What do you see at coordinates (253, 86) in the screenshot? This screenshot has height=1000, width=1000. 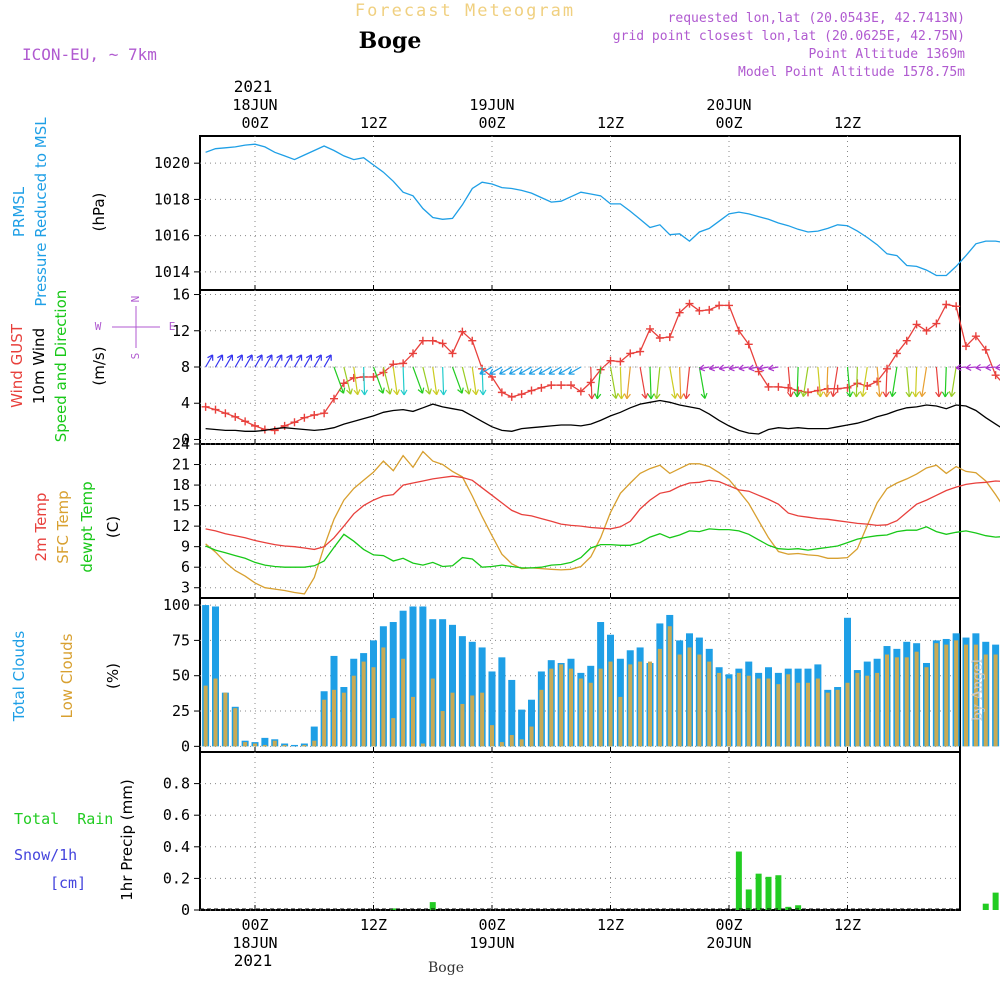 I see `top-year-label: 2021` at bounding box center [253, 86].